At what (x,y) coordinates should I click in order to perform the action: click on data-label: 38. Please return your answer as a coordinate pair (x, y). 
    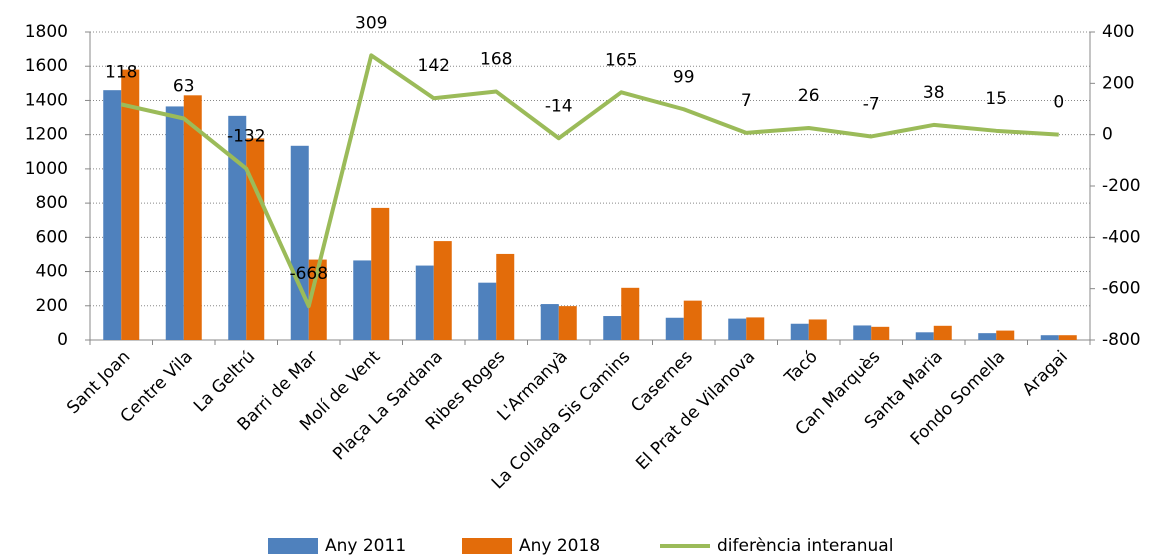
    Looking at the image, I should click on (934, 93).